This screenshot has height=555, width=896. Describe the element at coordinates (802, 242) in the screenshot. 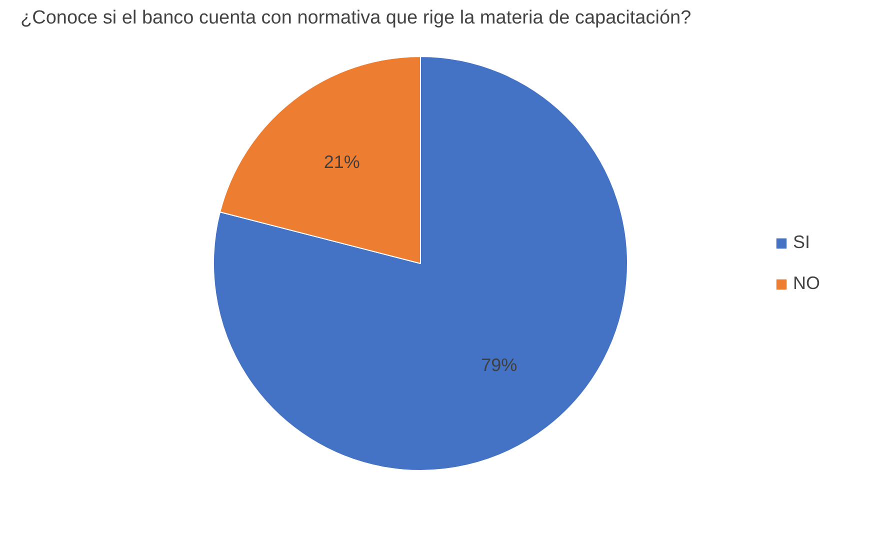

I see `legend-label: SI` at that location.